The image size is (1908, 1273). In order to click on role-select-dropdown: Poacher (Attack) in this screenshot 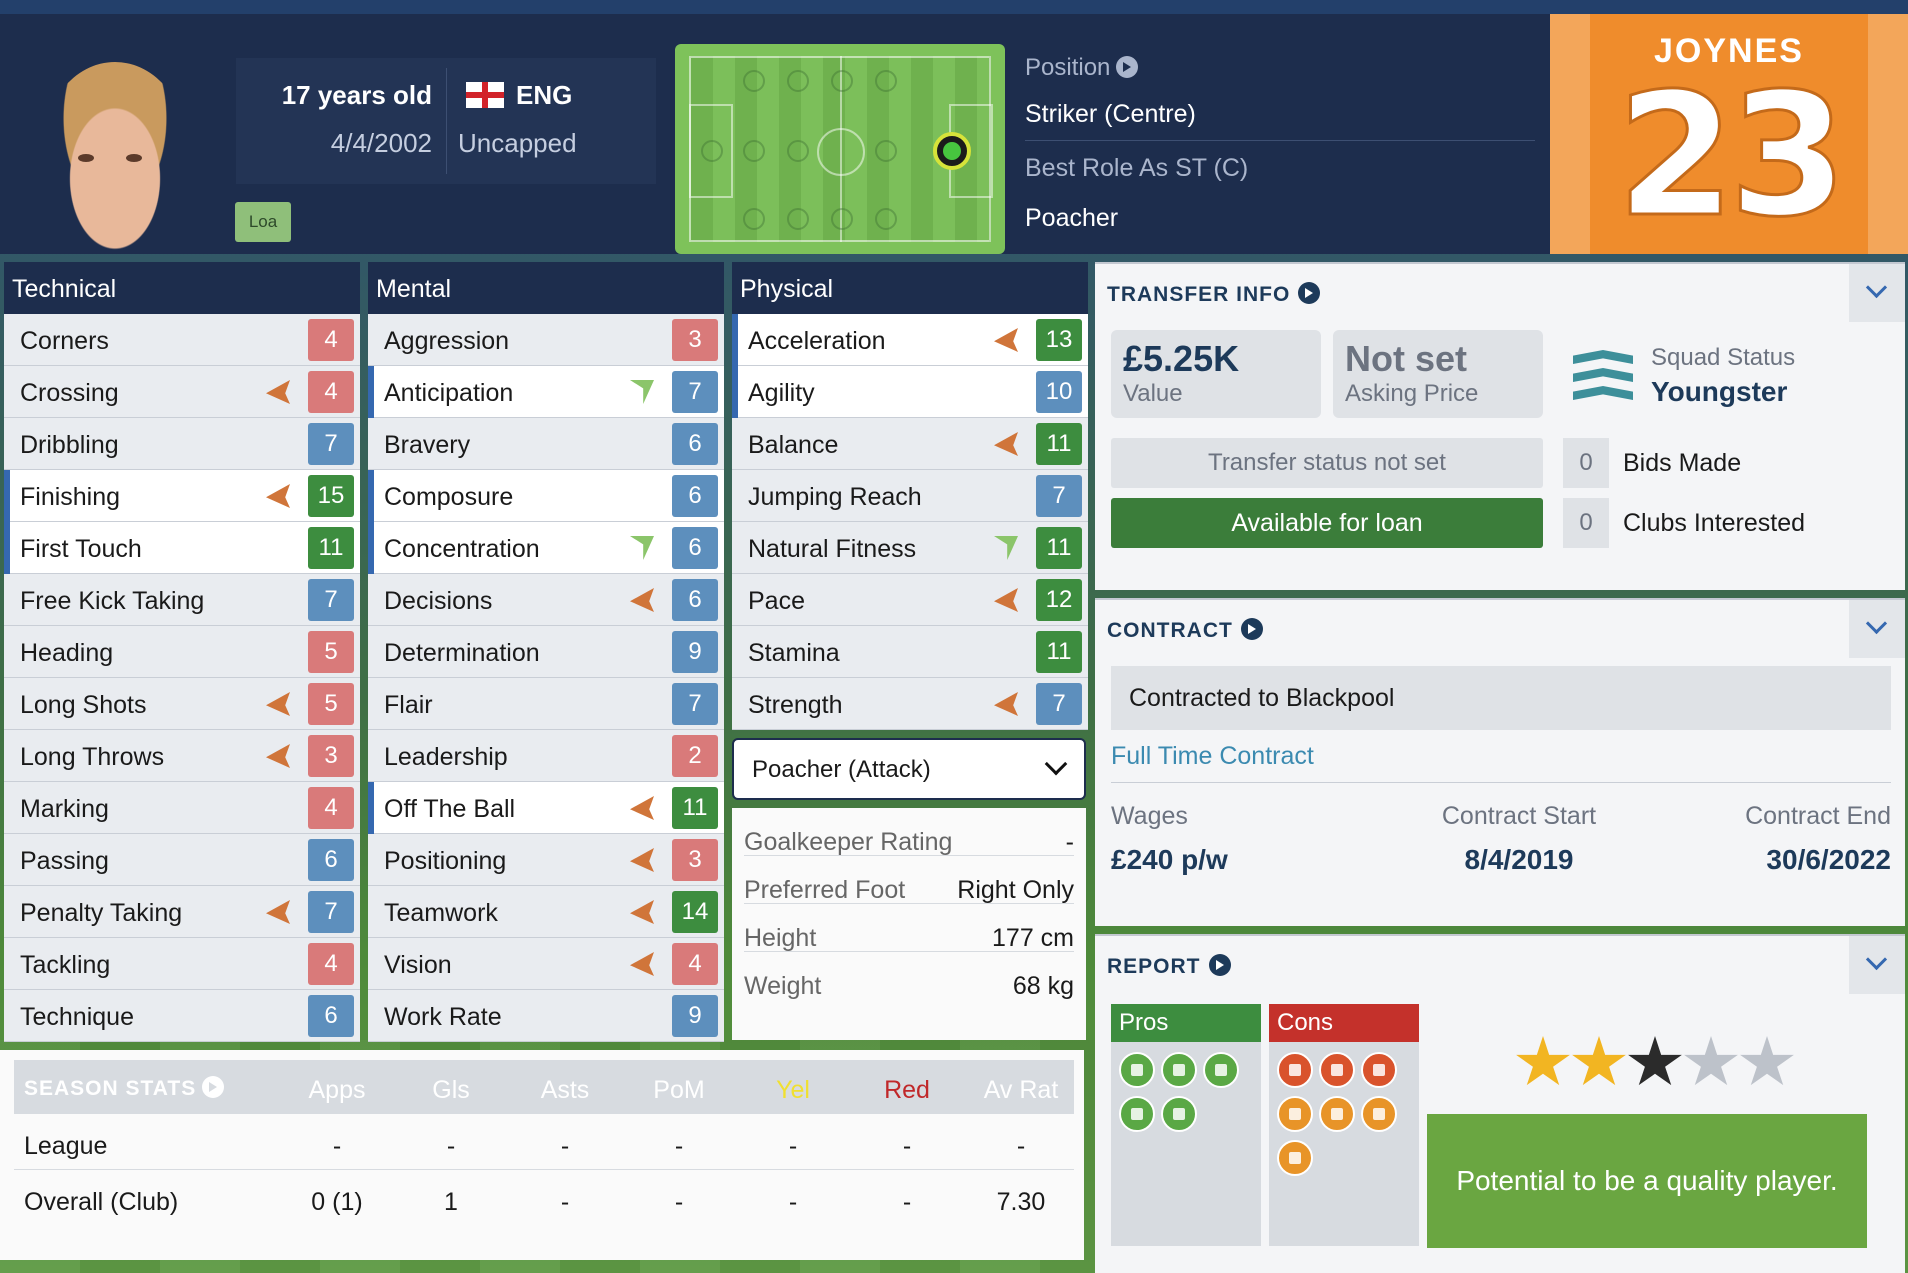, I will do `click(909, 769)`.